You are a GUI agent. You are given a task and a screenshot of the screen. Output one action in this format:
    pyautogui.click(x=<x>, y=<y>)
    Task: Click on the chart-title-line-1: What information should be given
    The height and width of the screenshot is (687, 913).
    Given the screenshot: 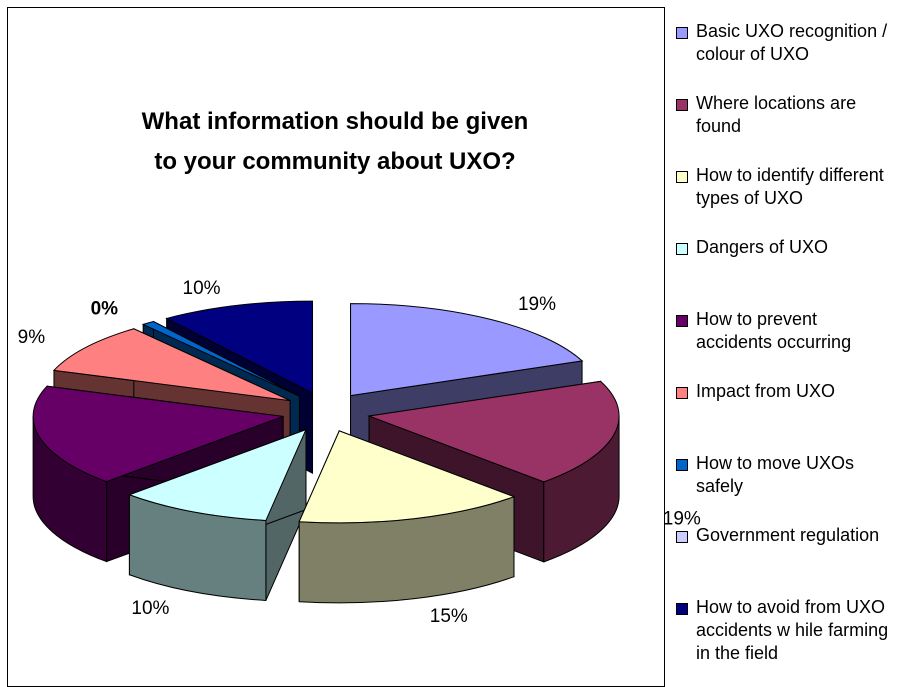 What is the action you would take?
    pyautogui.click(x=335, y=121)
    